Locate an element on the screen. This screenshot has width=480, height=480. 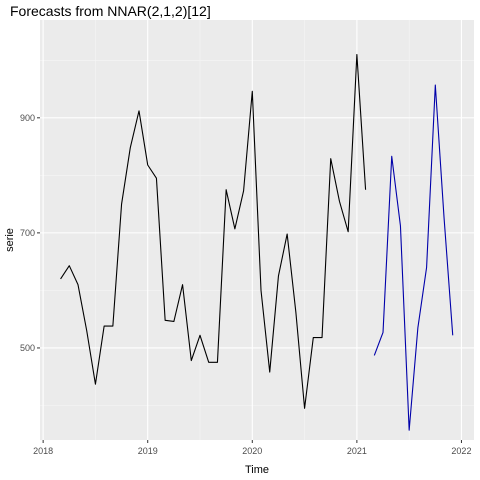
y-tick-label: 500 is located at coordinates (27, 348).